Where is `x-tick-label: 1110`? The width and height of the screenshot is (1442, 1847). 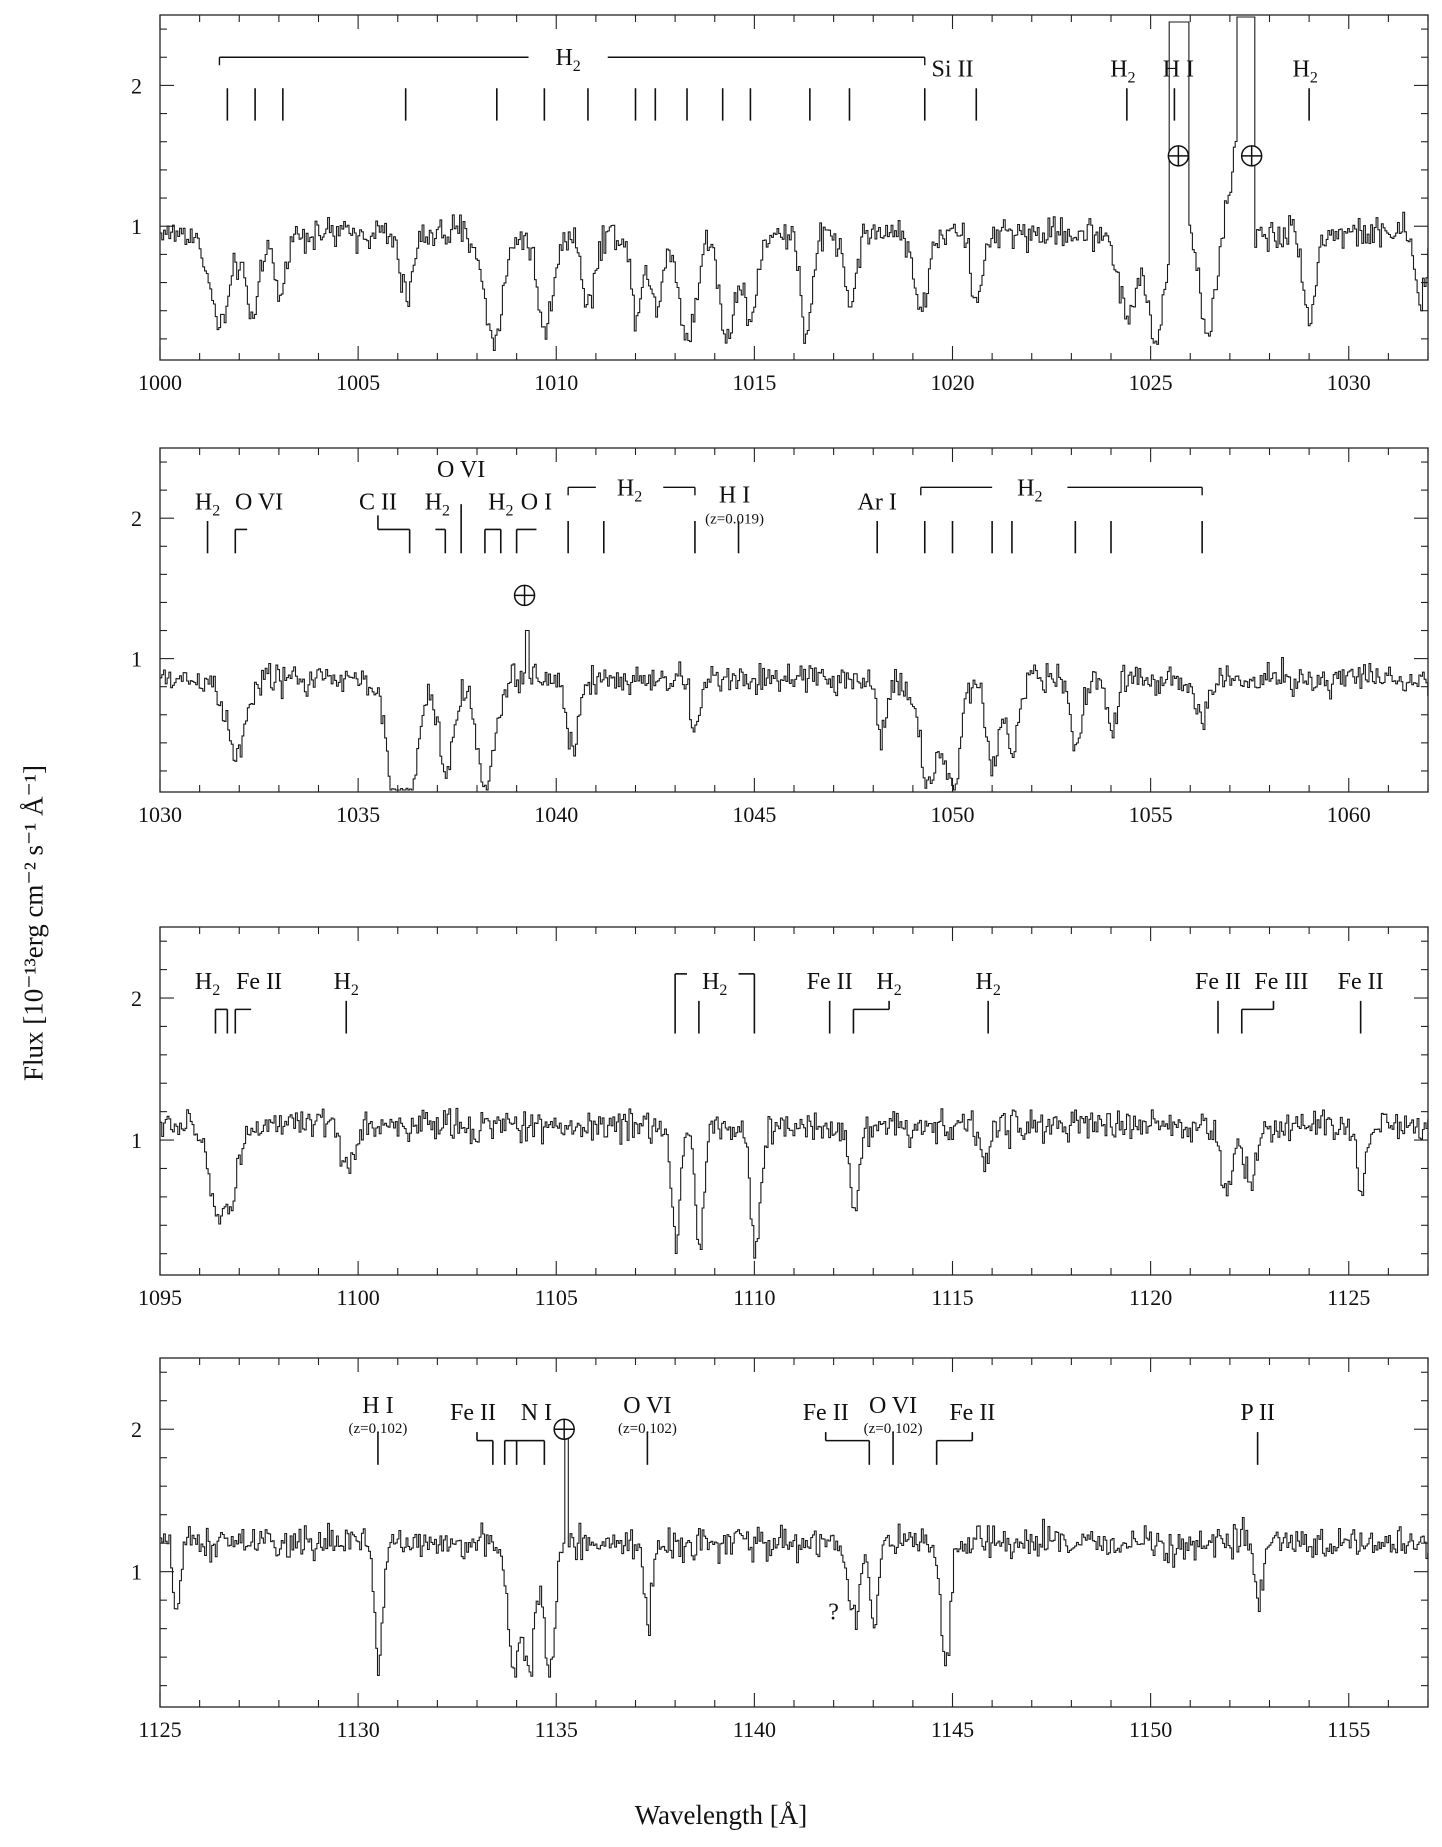
x-tick-label: 1110 is located at coordinates (754, 1297).